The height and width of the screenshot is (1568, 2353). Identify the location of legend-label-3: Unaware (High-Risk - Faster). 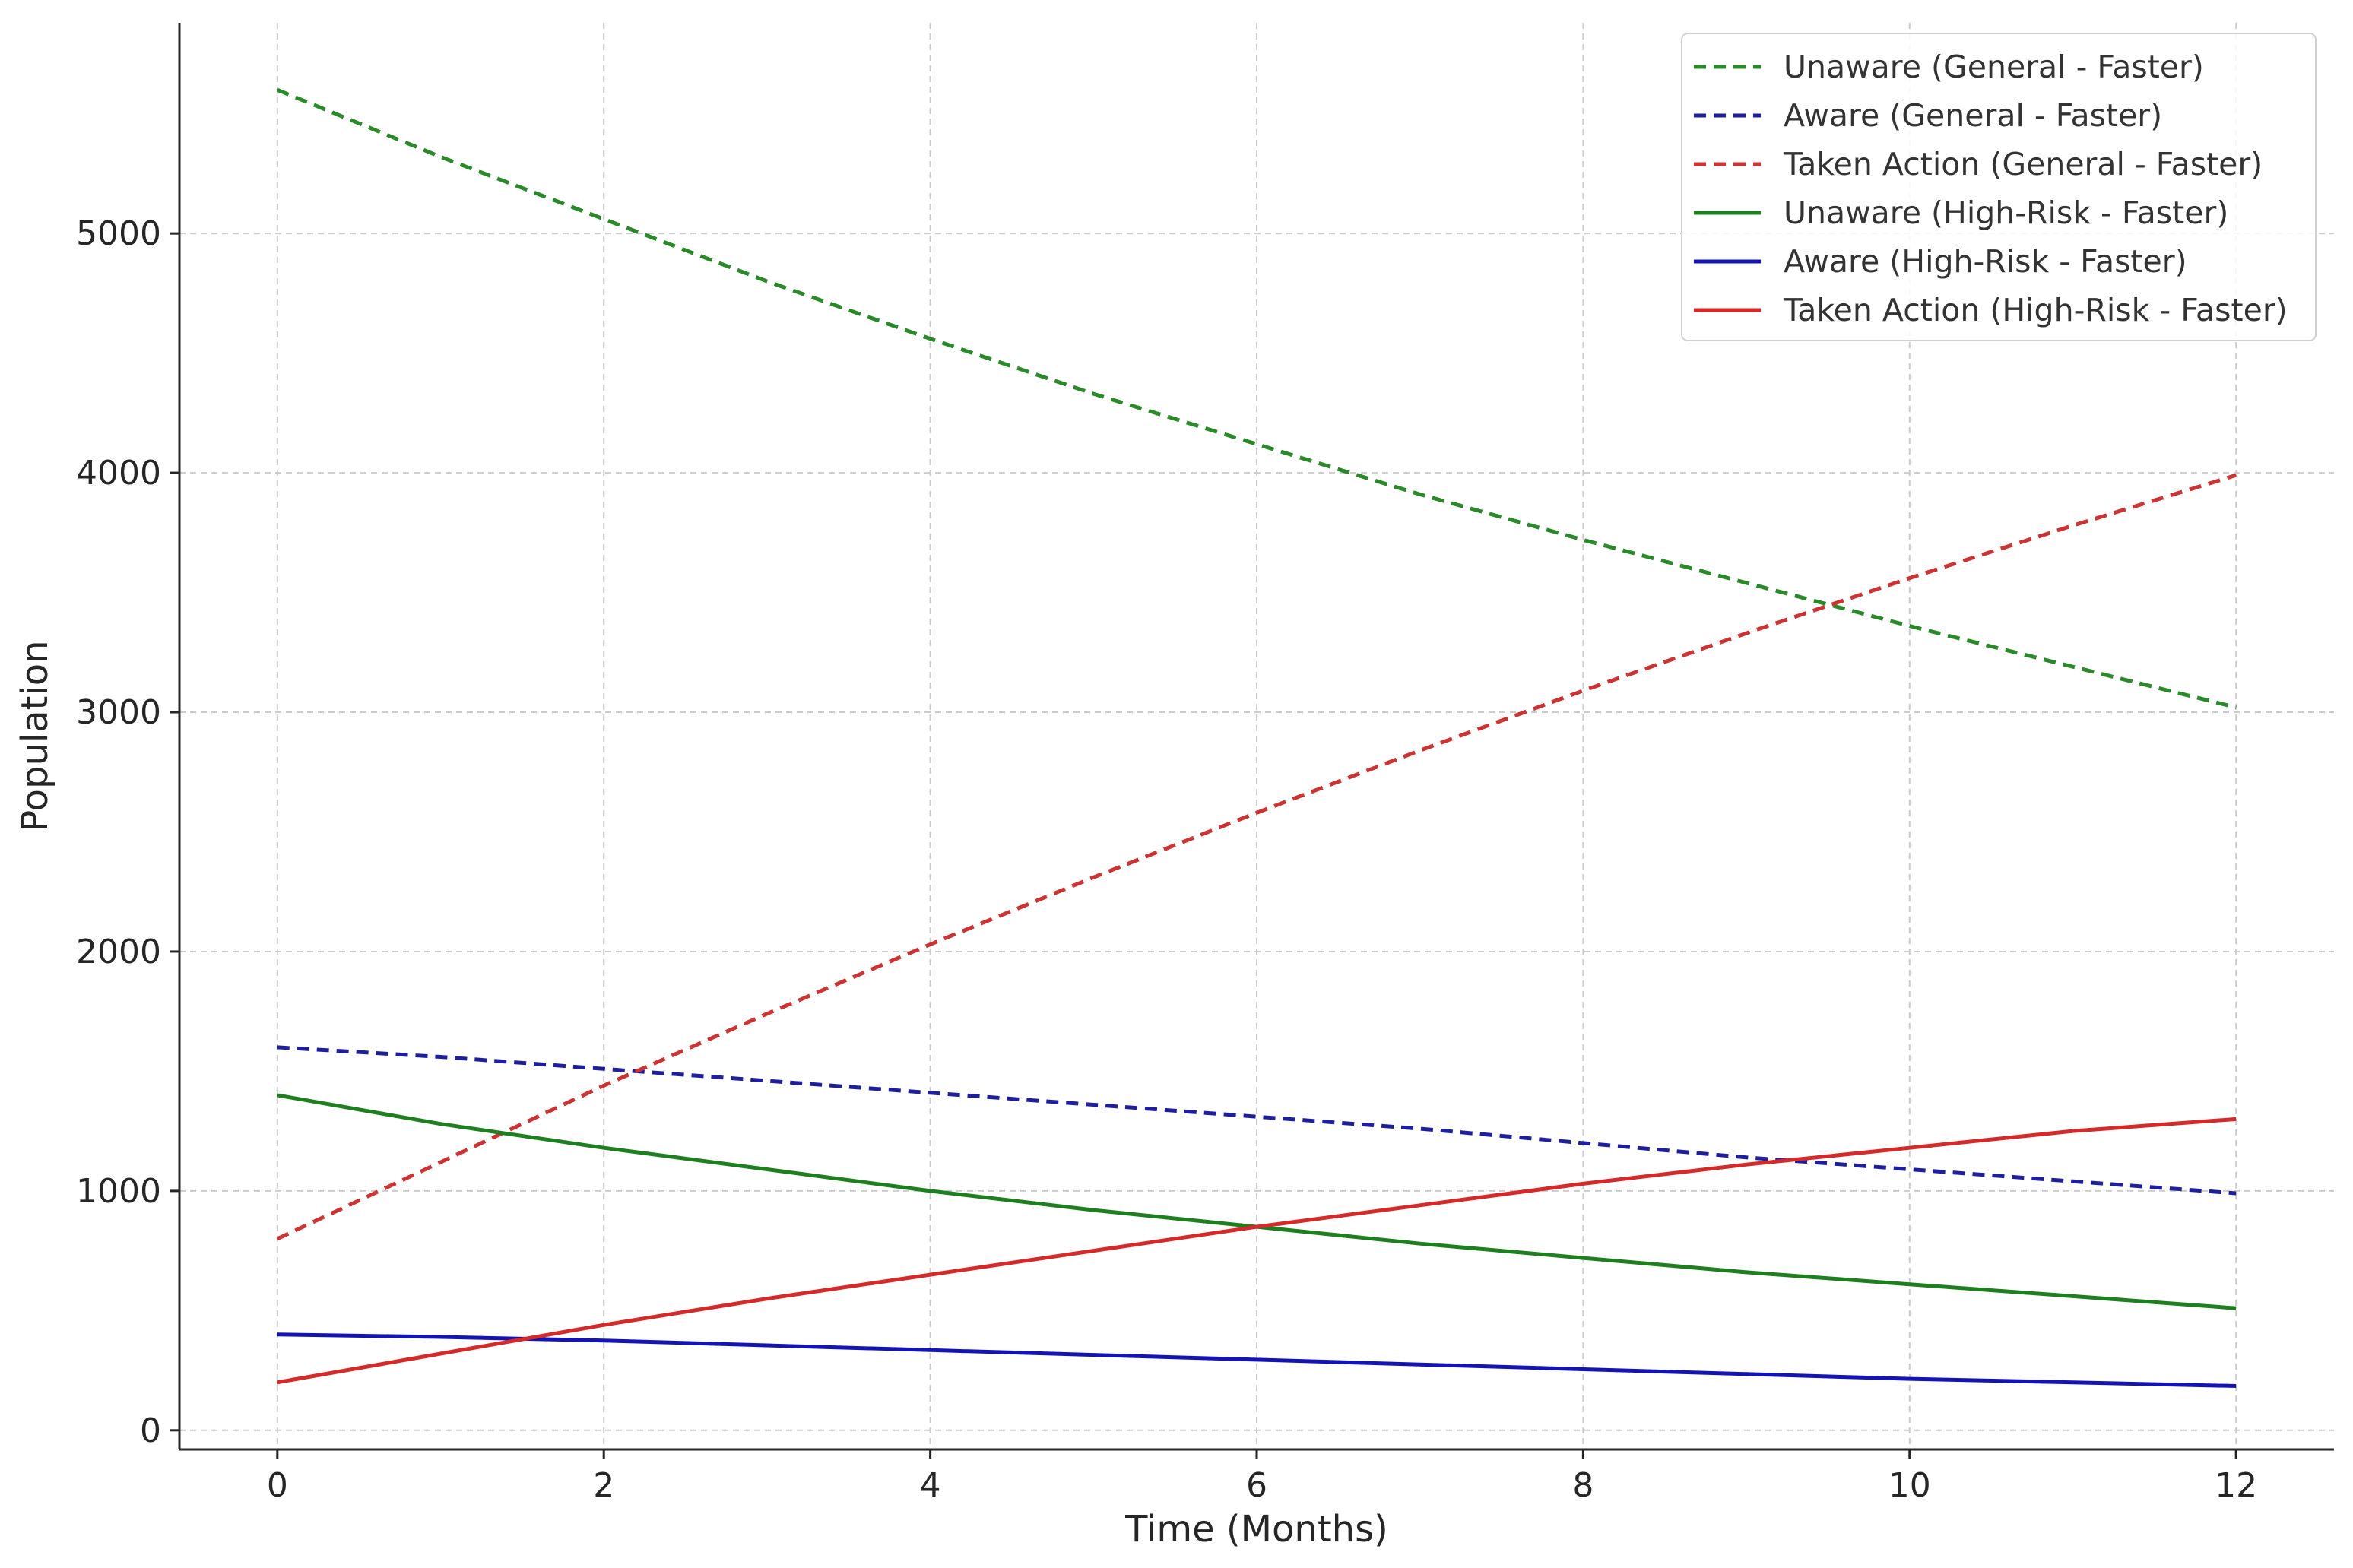
(2006, 213).